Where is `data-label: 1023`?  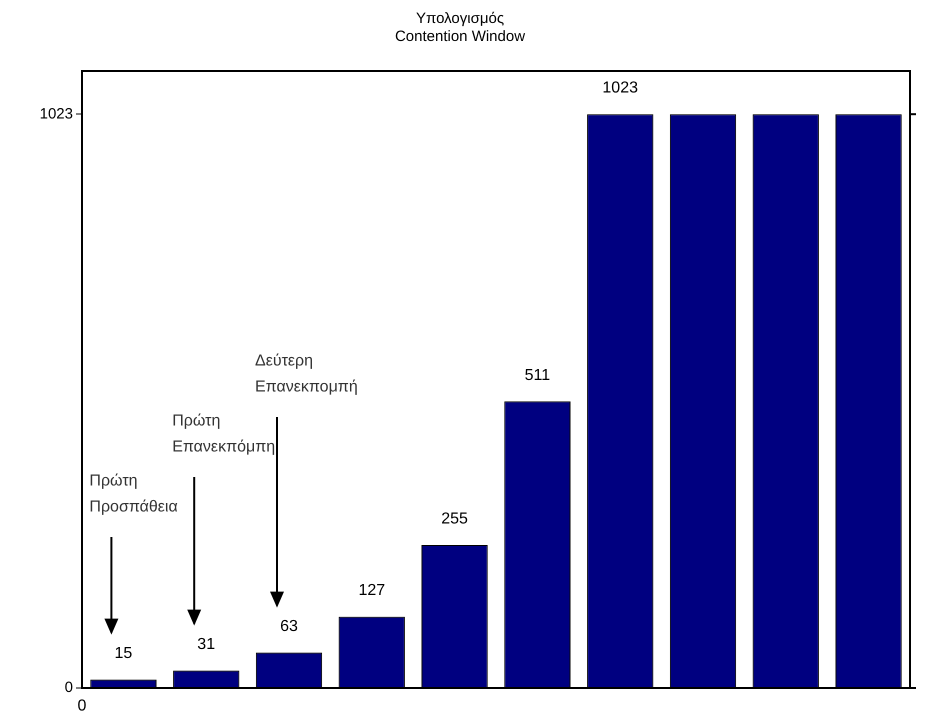 data-label: 1023 is located at coordinates (620, 88).